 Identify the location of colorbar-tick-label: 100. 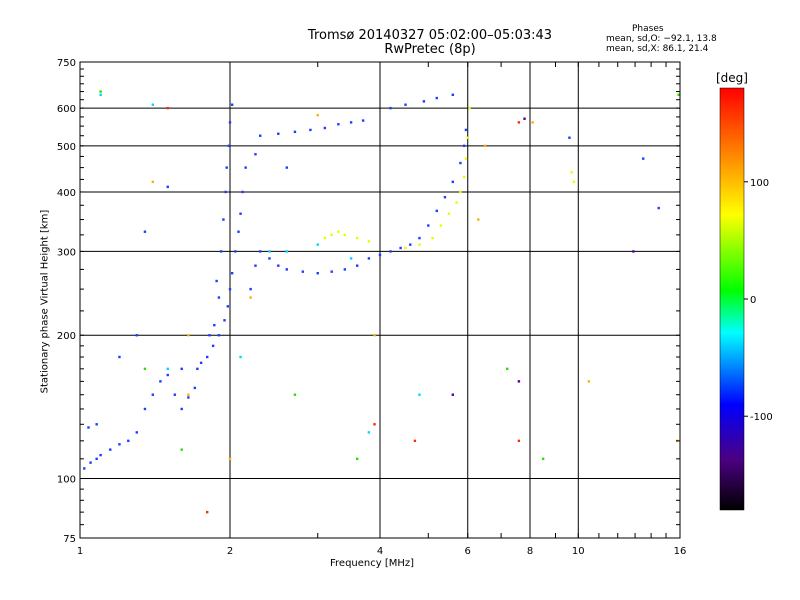
(759, 183).